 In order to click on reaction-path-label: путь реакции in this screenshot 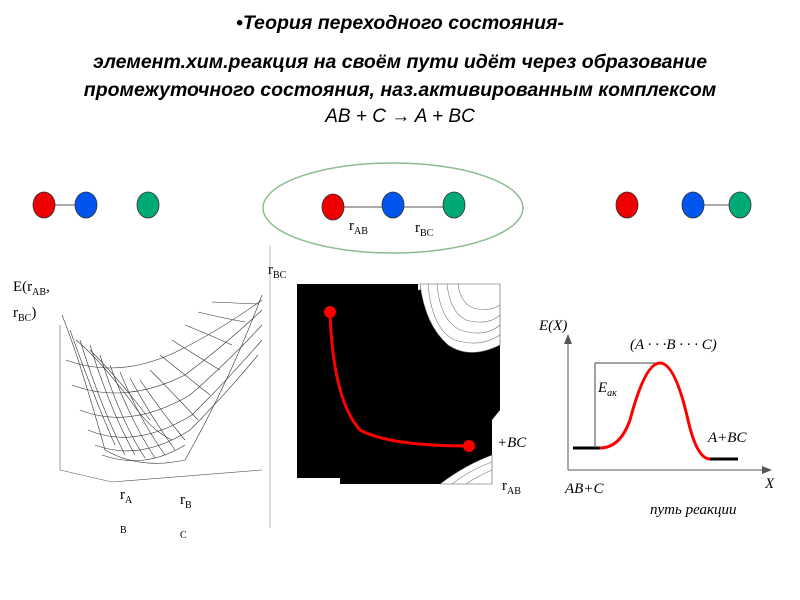, I will do `click(693, 510)`.